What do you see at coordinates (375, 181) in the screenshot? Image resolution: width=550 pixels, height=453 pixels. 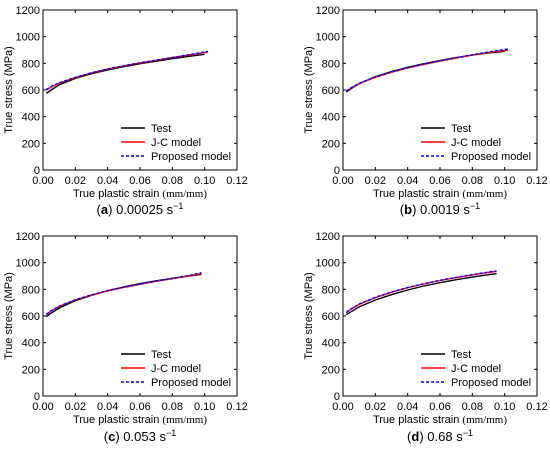 I see `x-tick-label: 0.02` at bounding box center [375, 181].